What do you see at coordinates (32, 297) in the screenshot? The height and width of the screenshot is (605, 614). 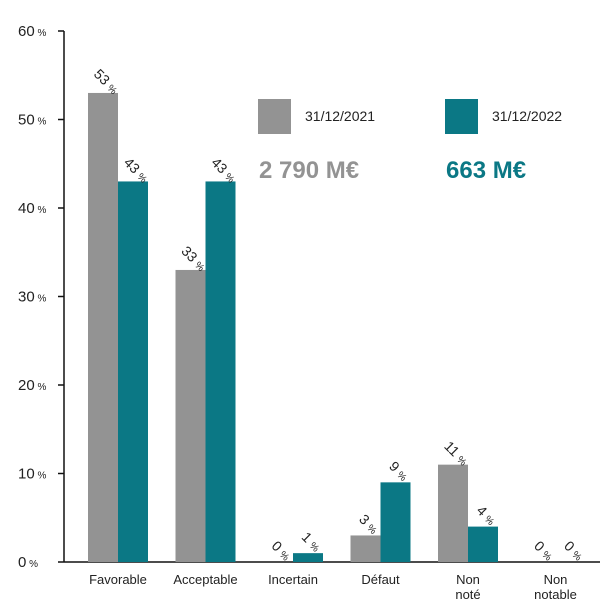 I see `y-tick-label: 30 %` at bounding box center [32, 297].